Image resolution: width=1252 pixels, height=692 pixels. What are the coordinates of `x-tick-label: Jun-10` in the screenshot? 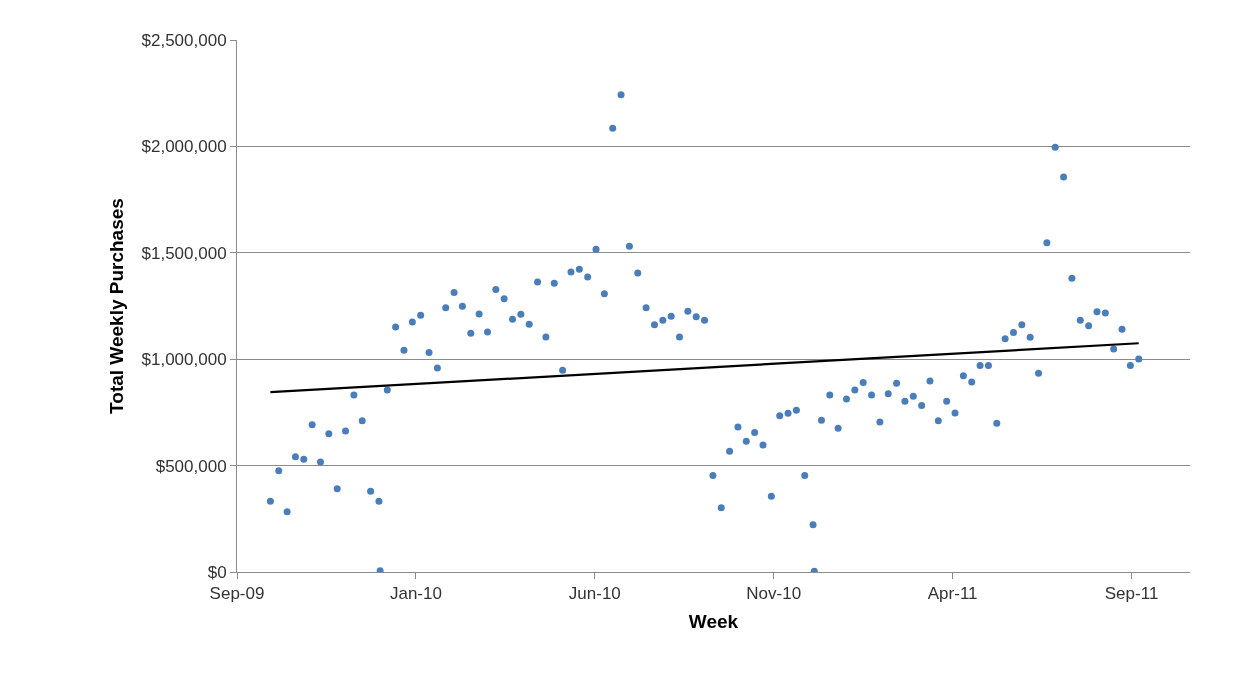 It's located at (594, 594).